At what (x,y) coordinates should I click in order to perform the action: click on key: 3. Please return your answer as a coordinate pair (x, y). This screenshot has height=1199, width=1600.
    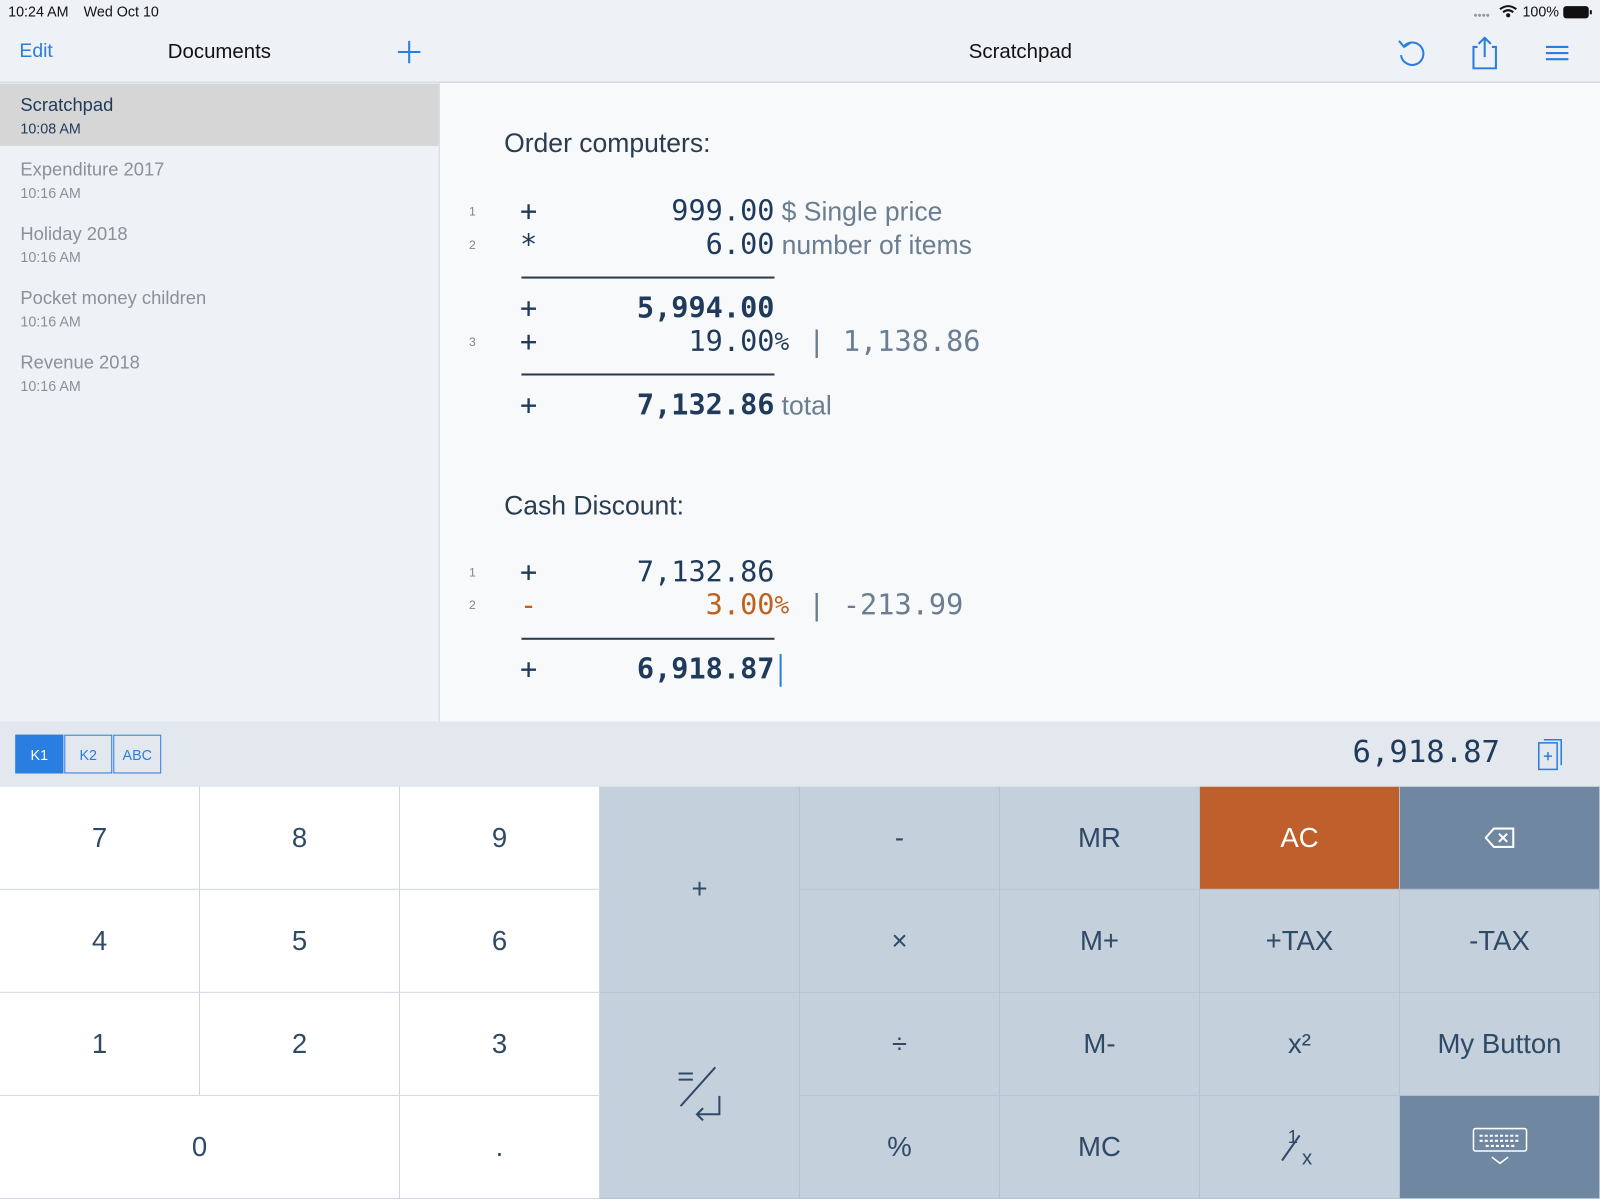
    Looking at the image, I should click on (499, 1044).